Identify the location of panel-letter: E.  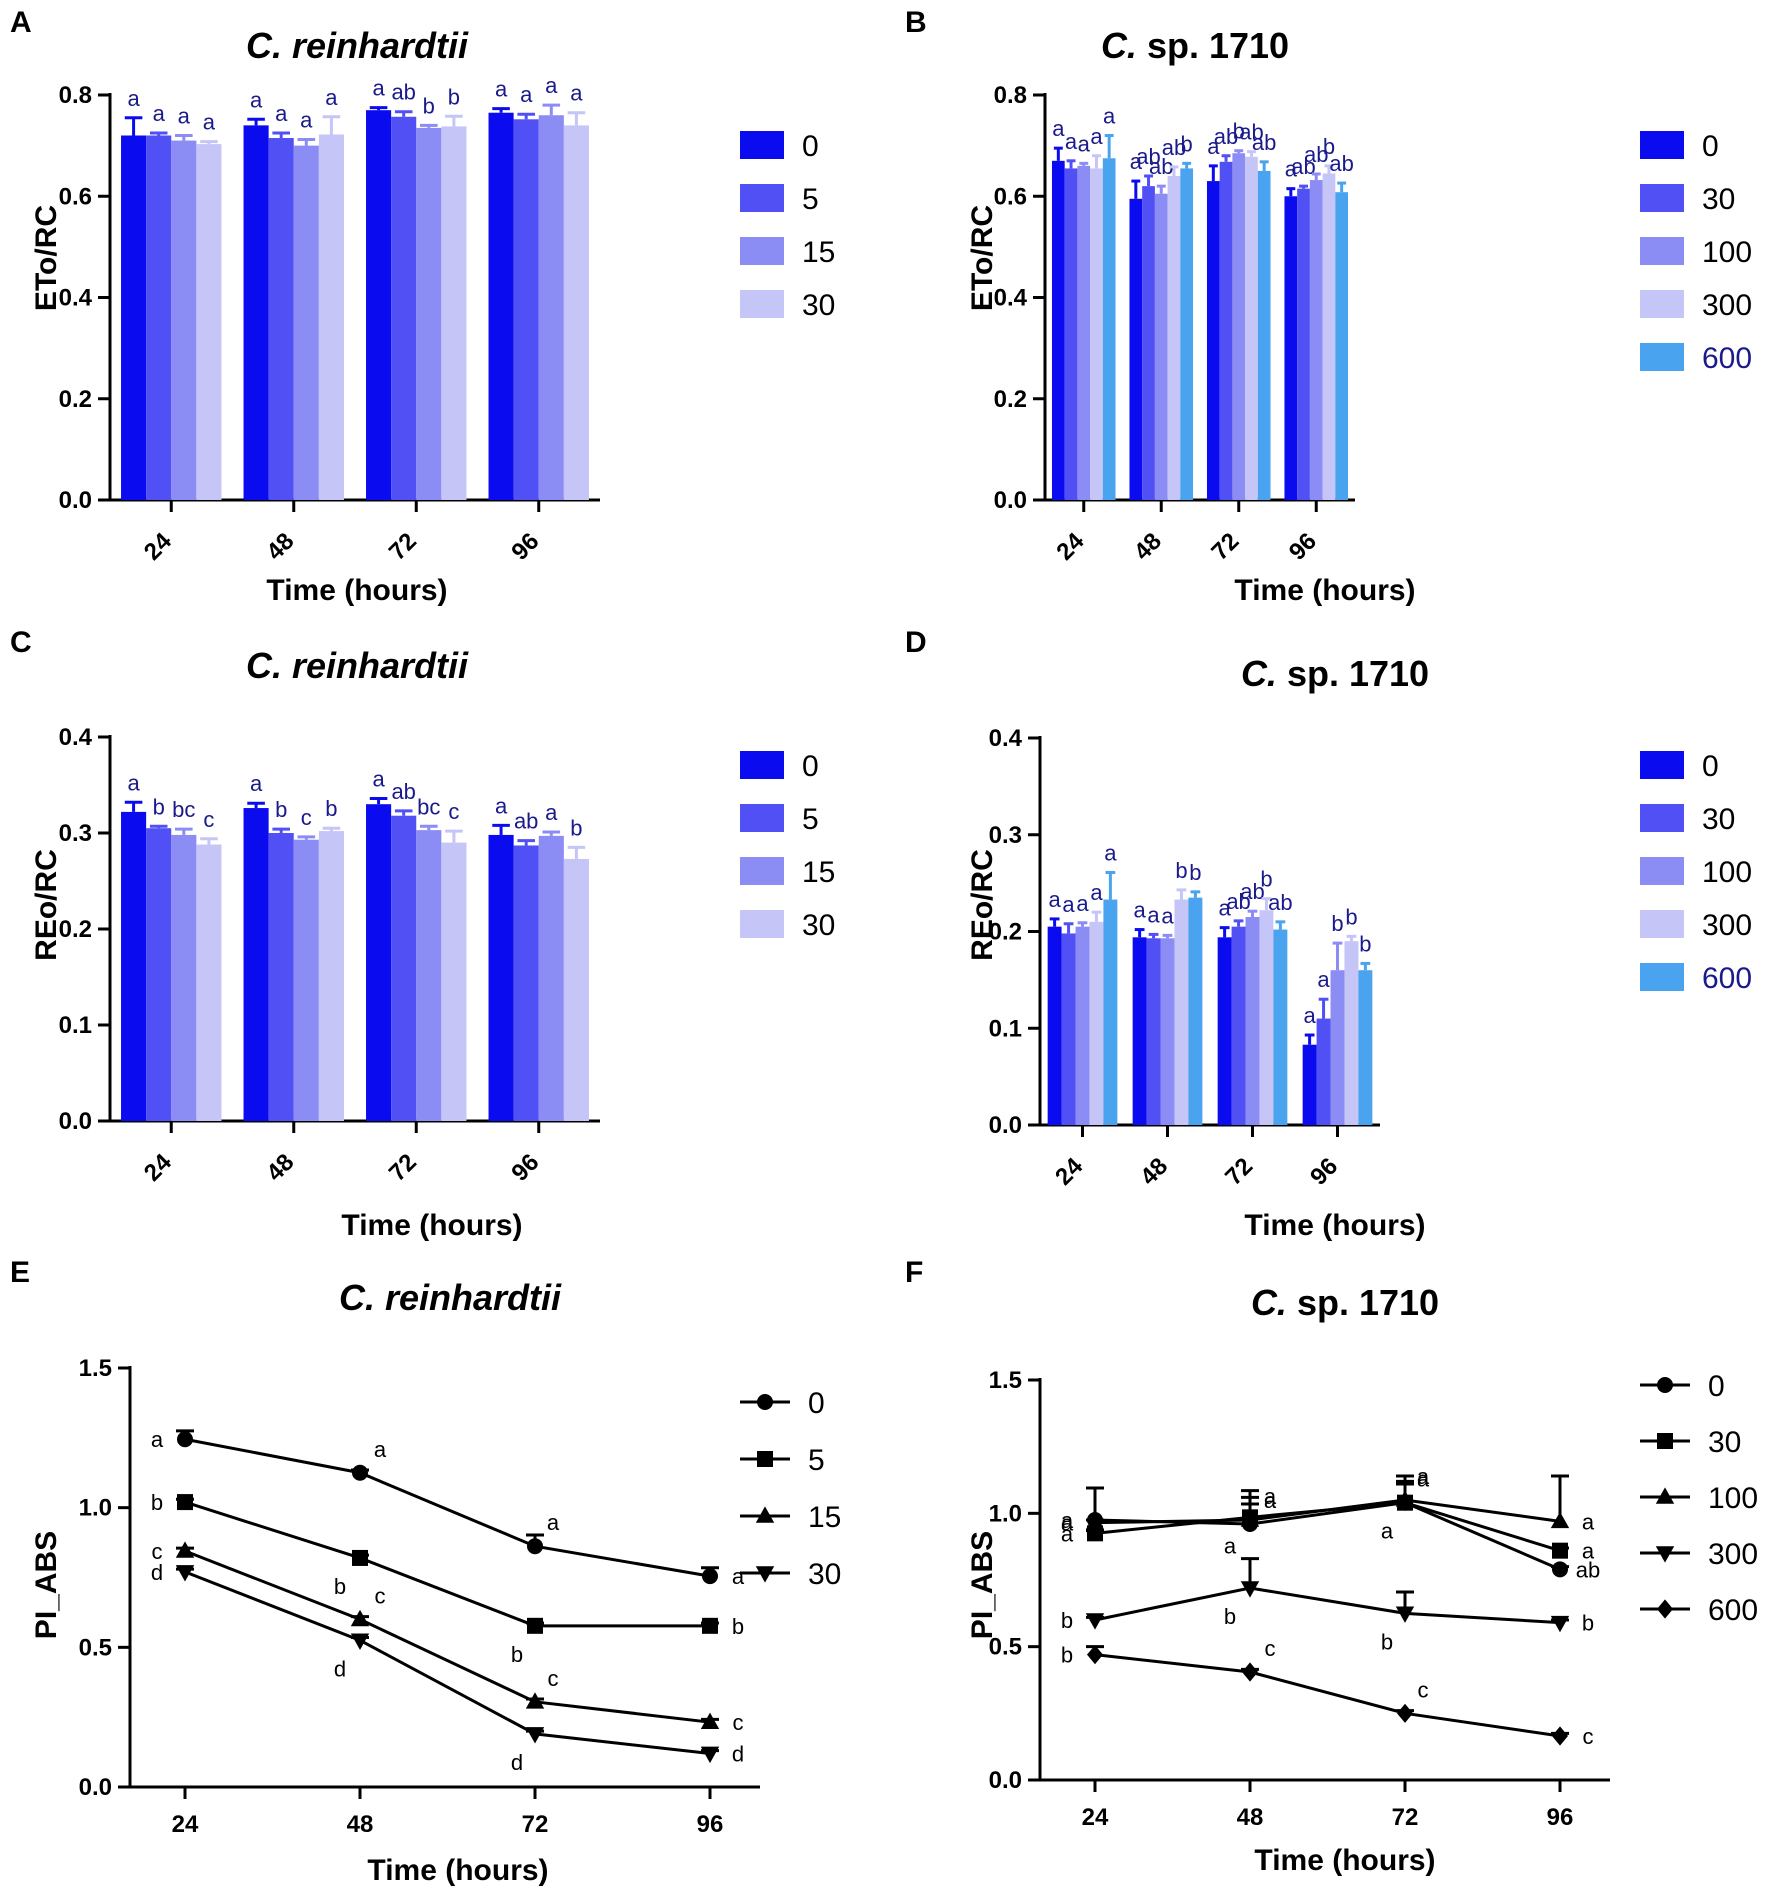
(20, 1272).